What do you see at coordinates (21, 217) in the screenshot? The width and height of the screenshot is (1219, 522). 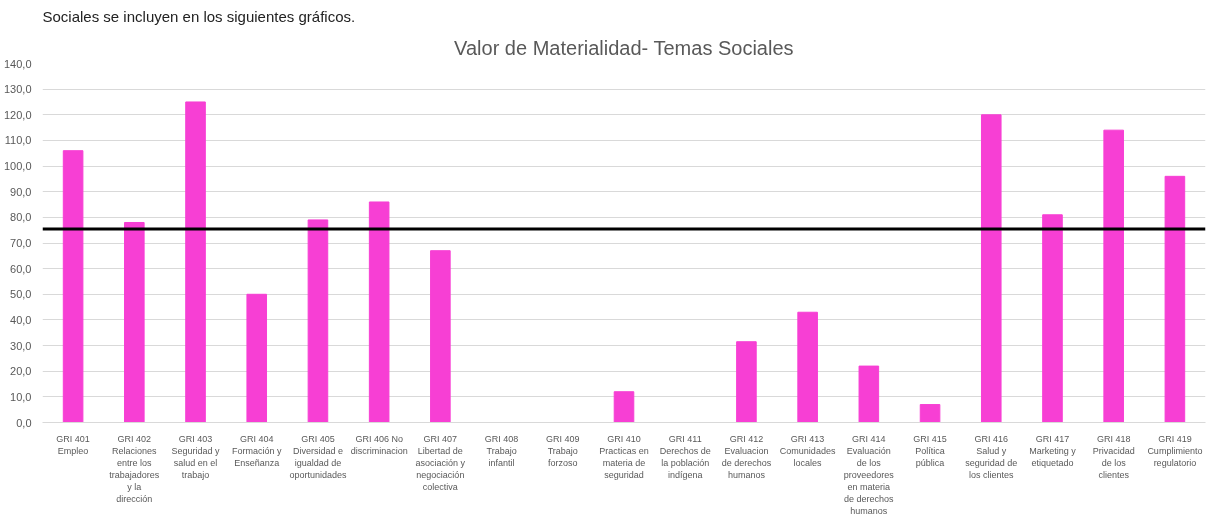 I see `y-tick-label: 80,0` at bounding box center [21, 217].